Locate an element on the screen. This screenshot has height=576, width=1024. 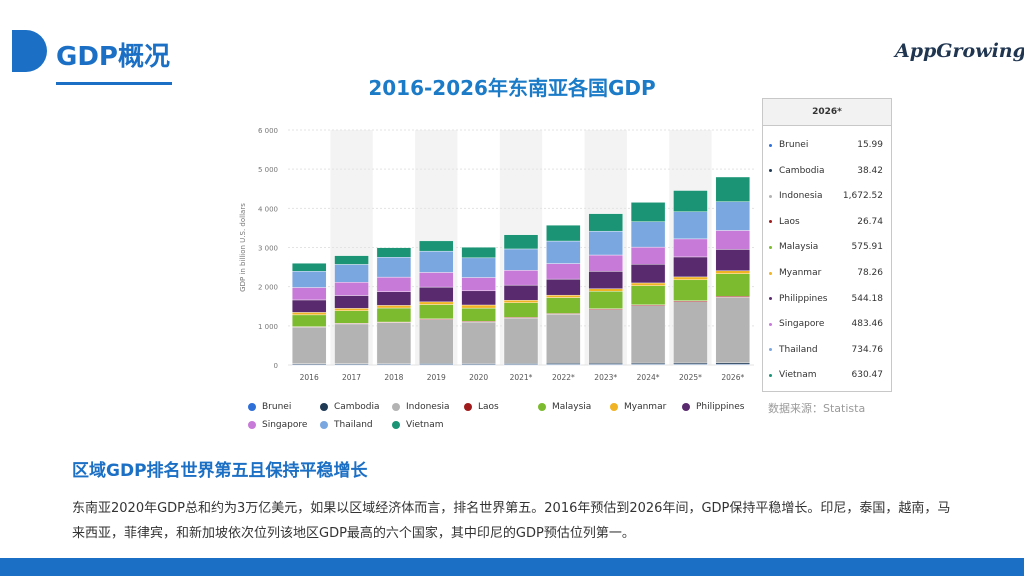
legend-item-thailand: Thailand is located at coordinates (346, 425).